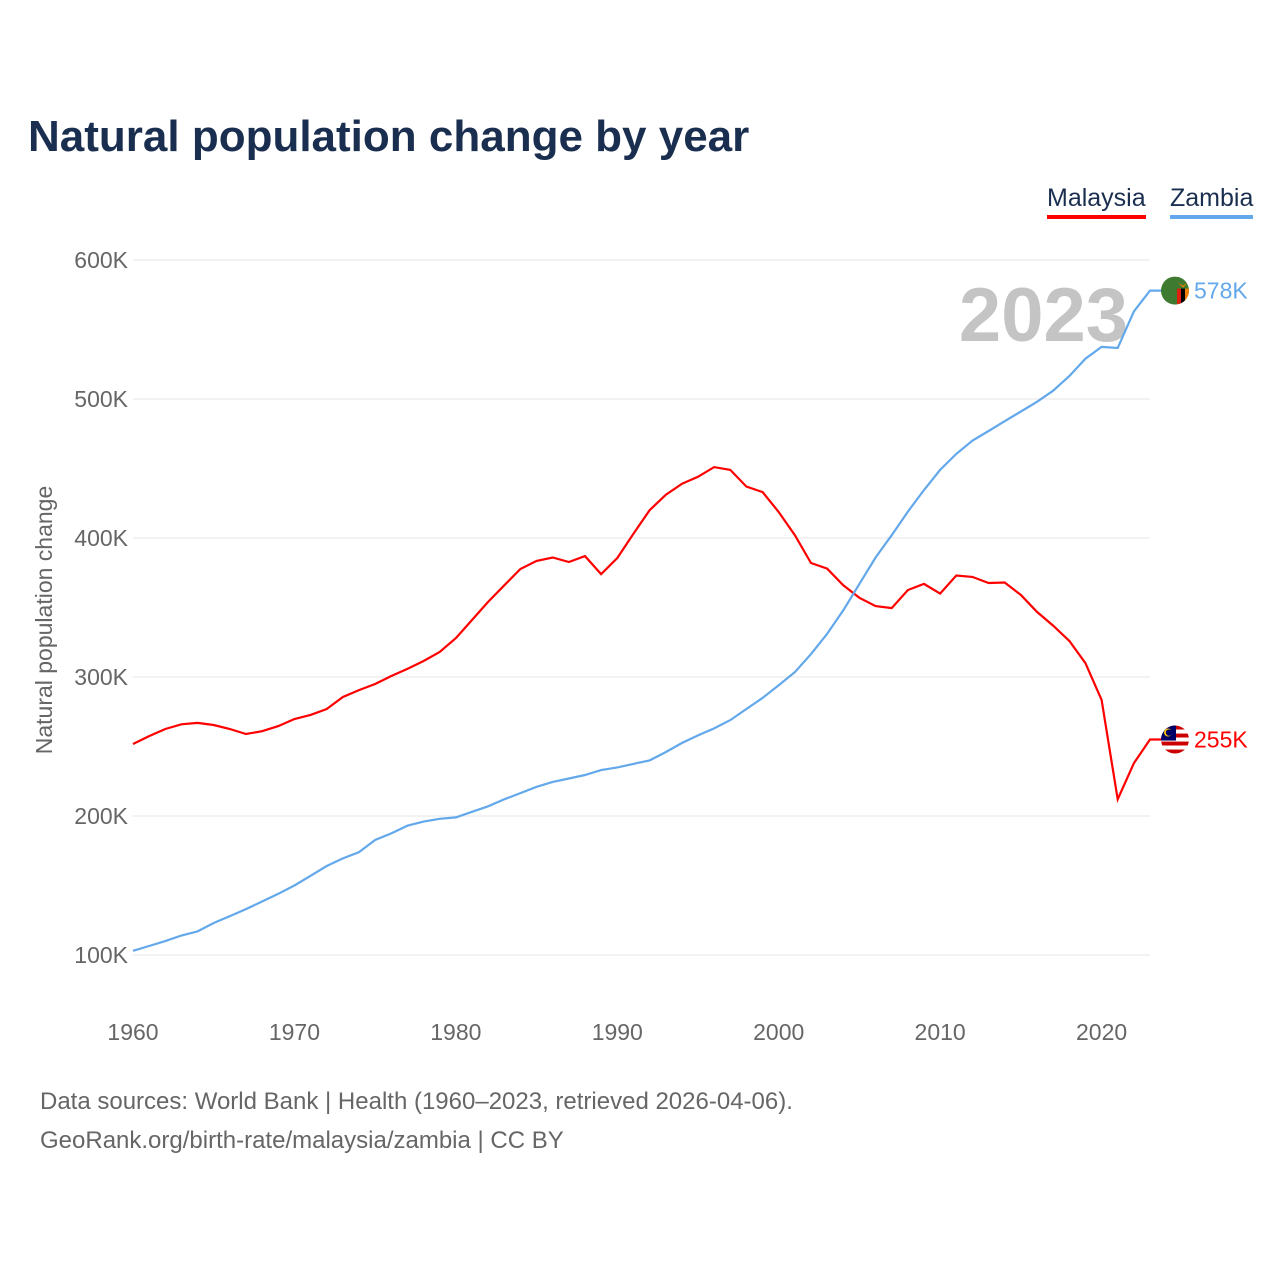 The height and width of the screenshot is (1280, 1280). Describe the element at coordinates (294, 1032) in the screenshot. I see `x-tick-label: 1970` at that location.